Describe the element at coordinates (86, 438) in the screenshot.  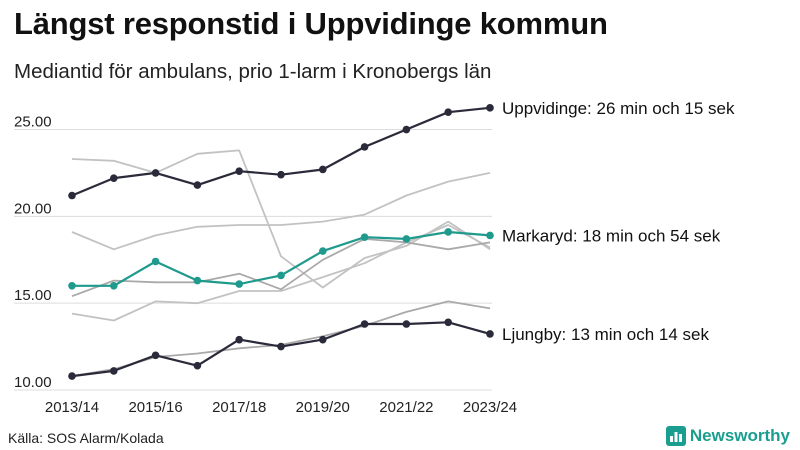
I see `source-note: Källa: SOS Alarm/Kolada` at that location.